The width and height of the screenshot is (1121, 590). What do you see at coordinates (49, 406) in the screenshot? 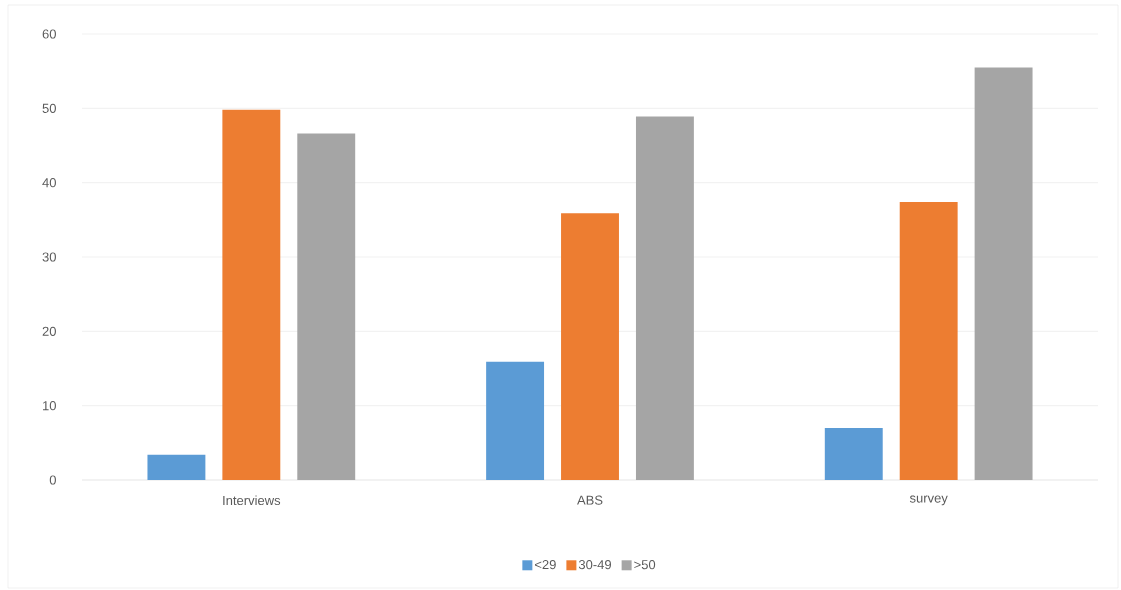
I see `y-tick-label: 10` at bounding box center [49, 406].